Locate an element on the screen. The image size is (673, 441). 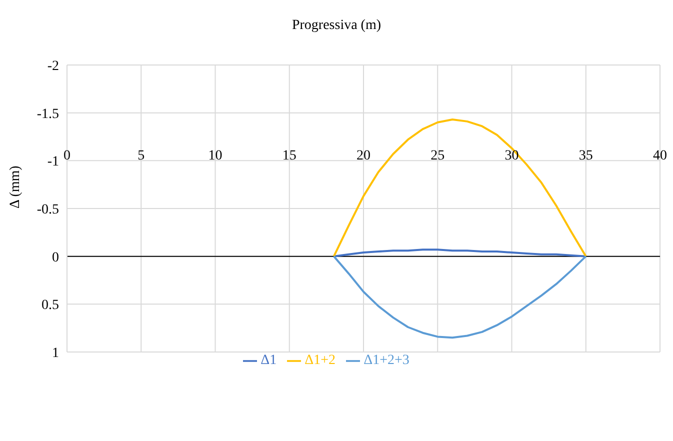
x-tick-label: 35 is located at coordinates (585, 156).